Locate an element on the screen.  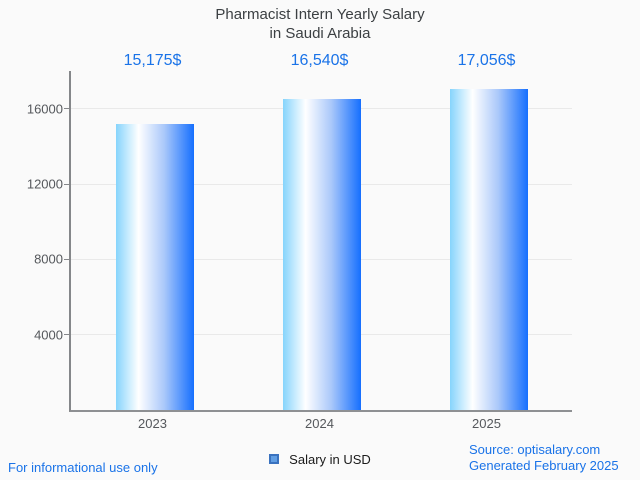
legend-swatch-icon is located at coordinates (274, 459).